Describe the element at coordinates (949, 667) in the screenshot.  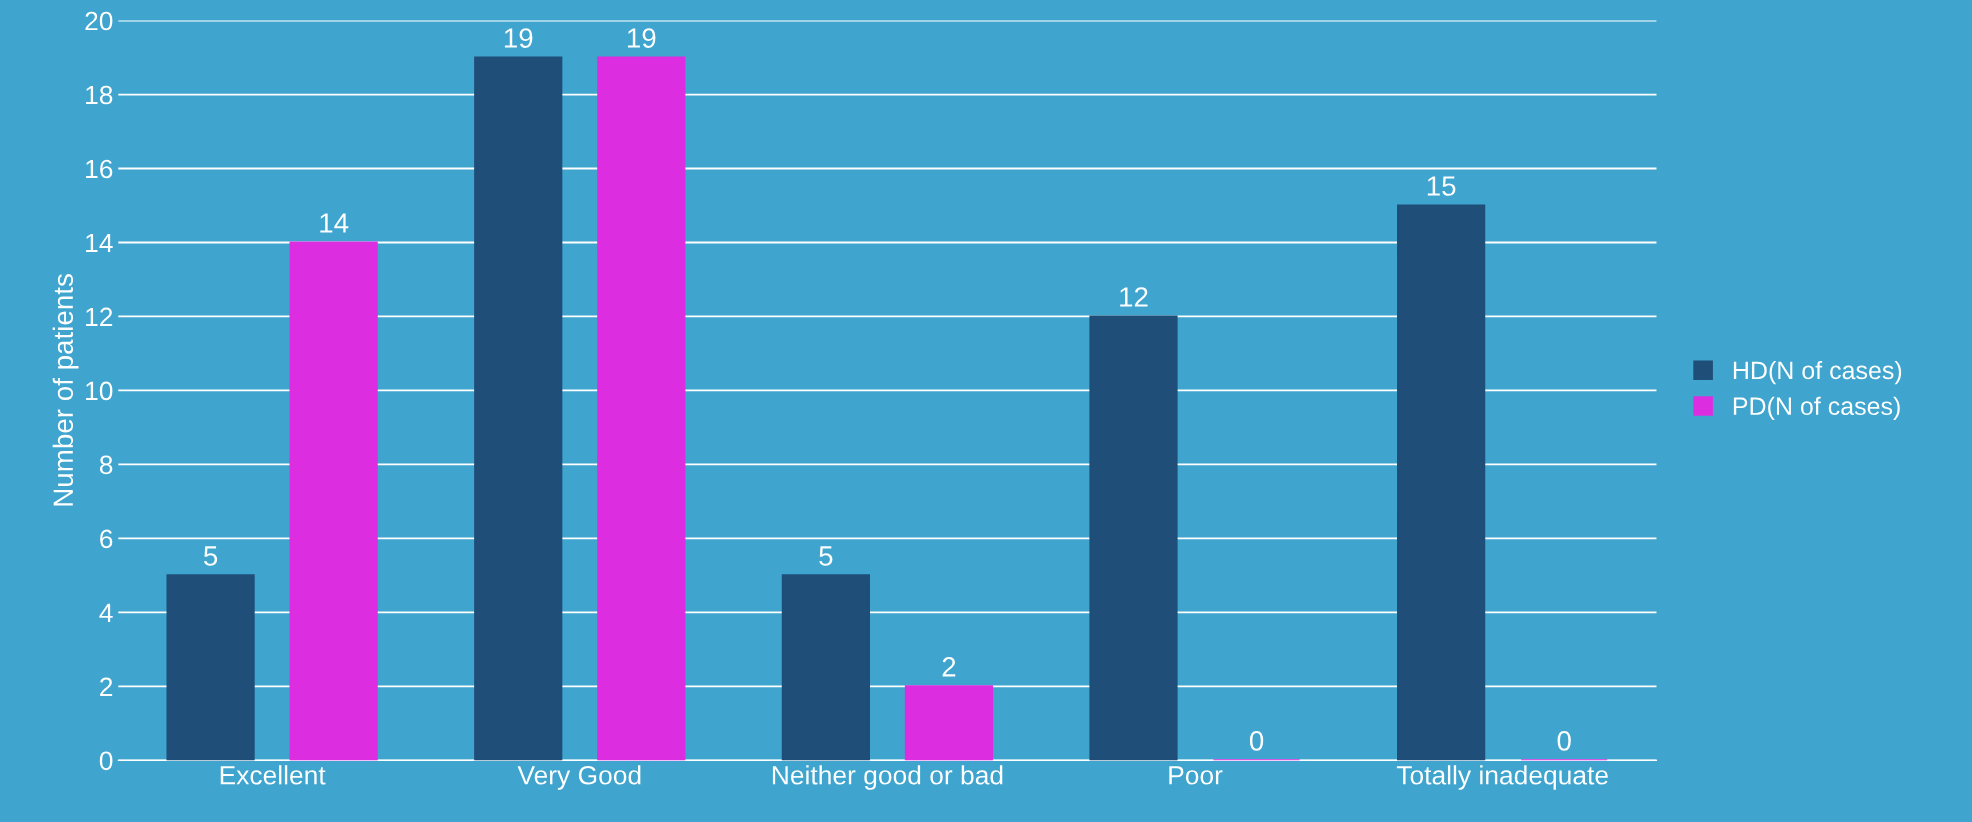
I see `data-label: 2` at that location.